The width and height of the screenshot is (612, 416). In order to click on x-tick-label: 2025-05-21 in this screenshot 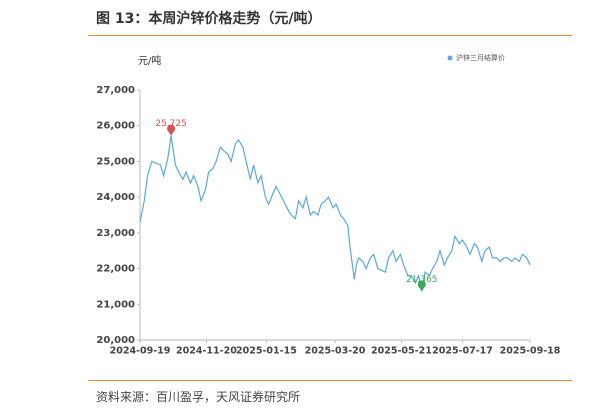, I will do `click(401, 351)`.